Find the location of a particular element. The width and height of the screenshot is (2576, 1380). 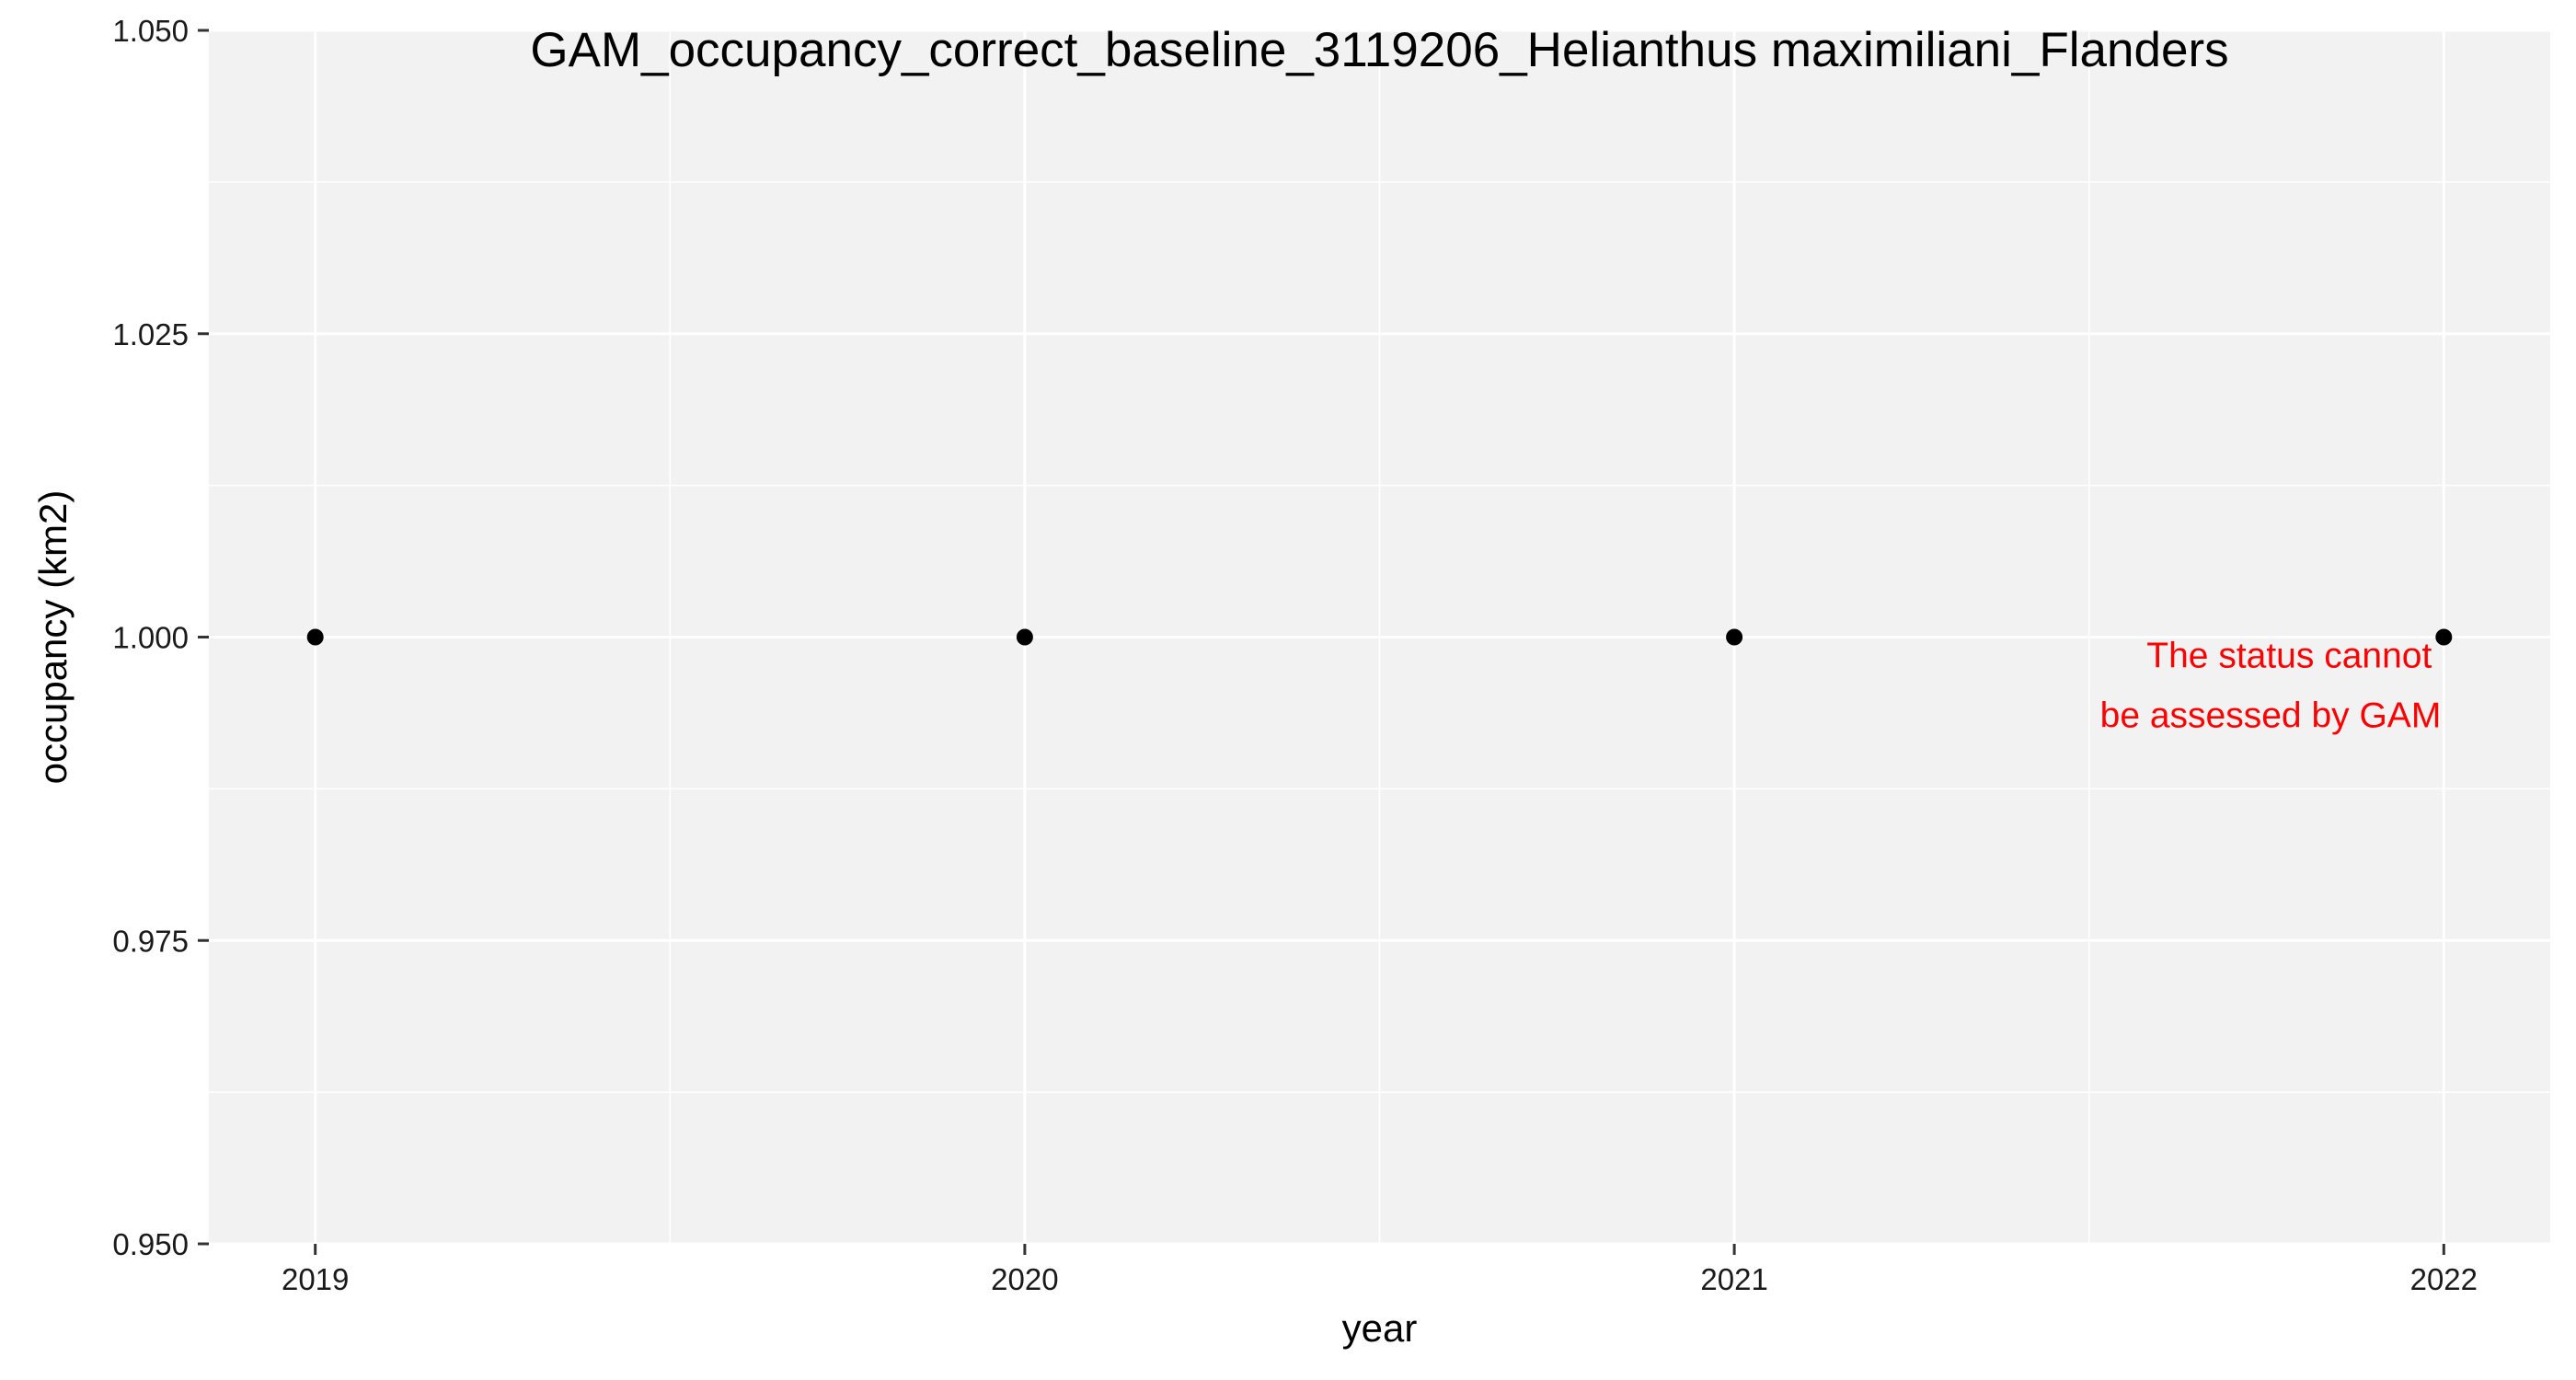

y-axis-title: occupancy (km2) is located at coordinates (53, 637).